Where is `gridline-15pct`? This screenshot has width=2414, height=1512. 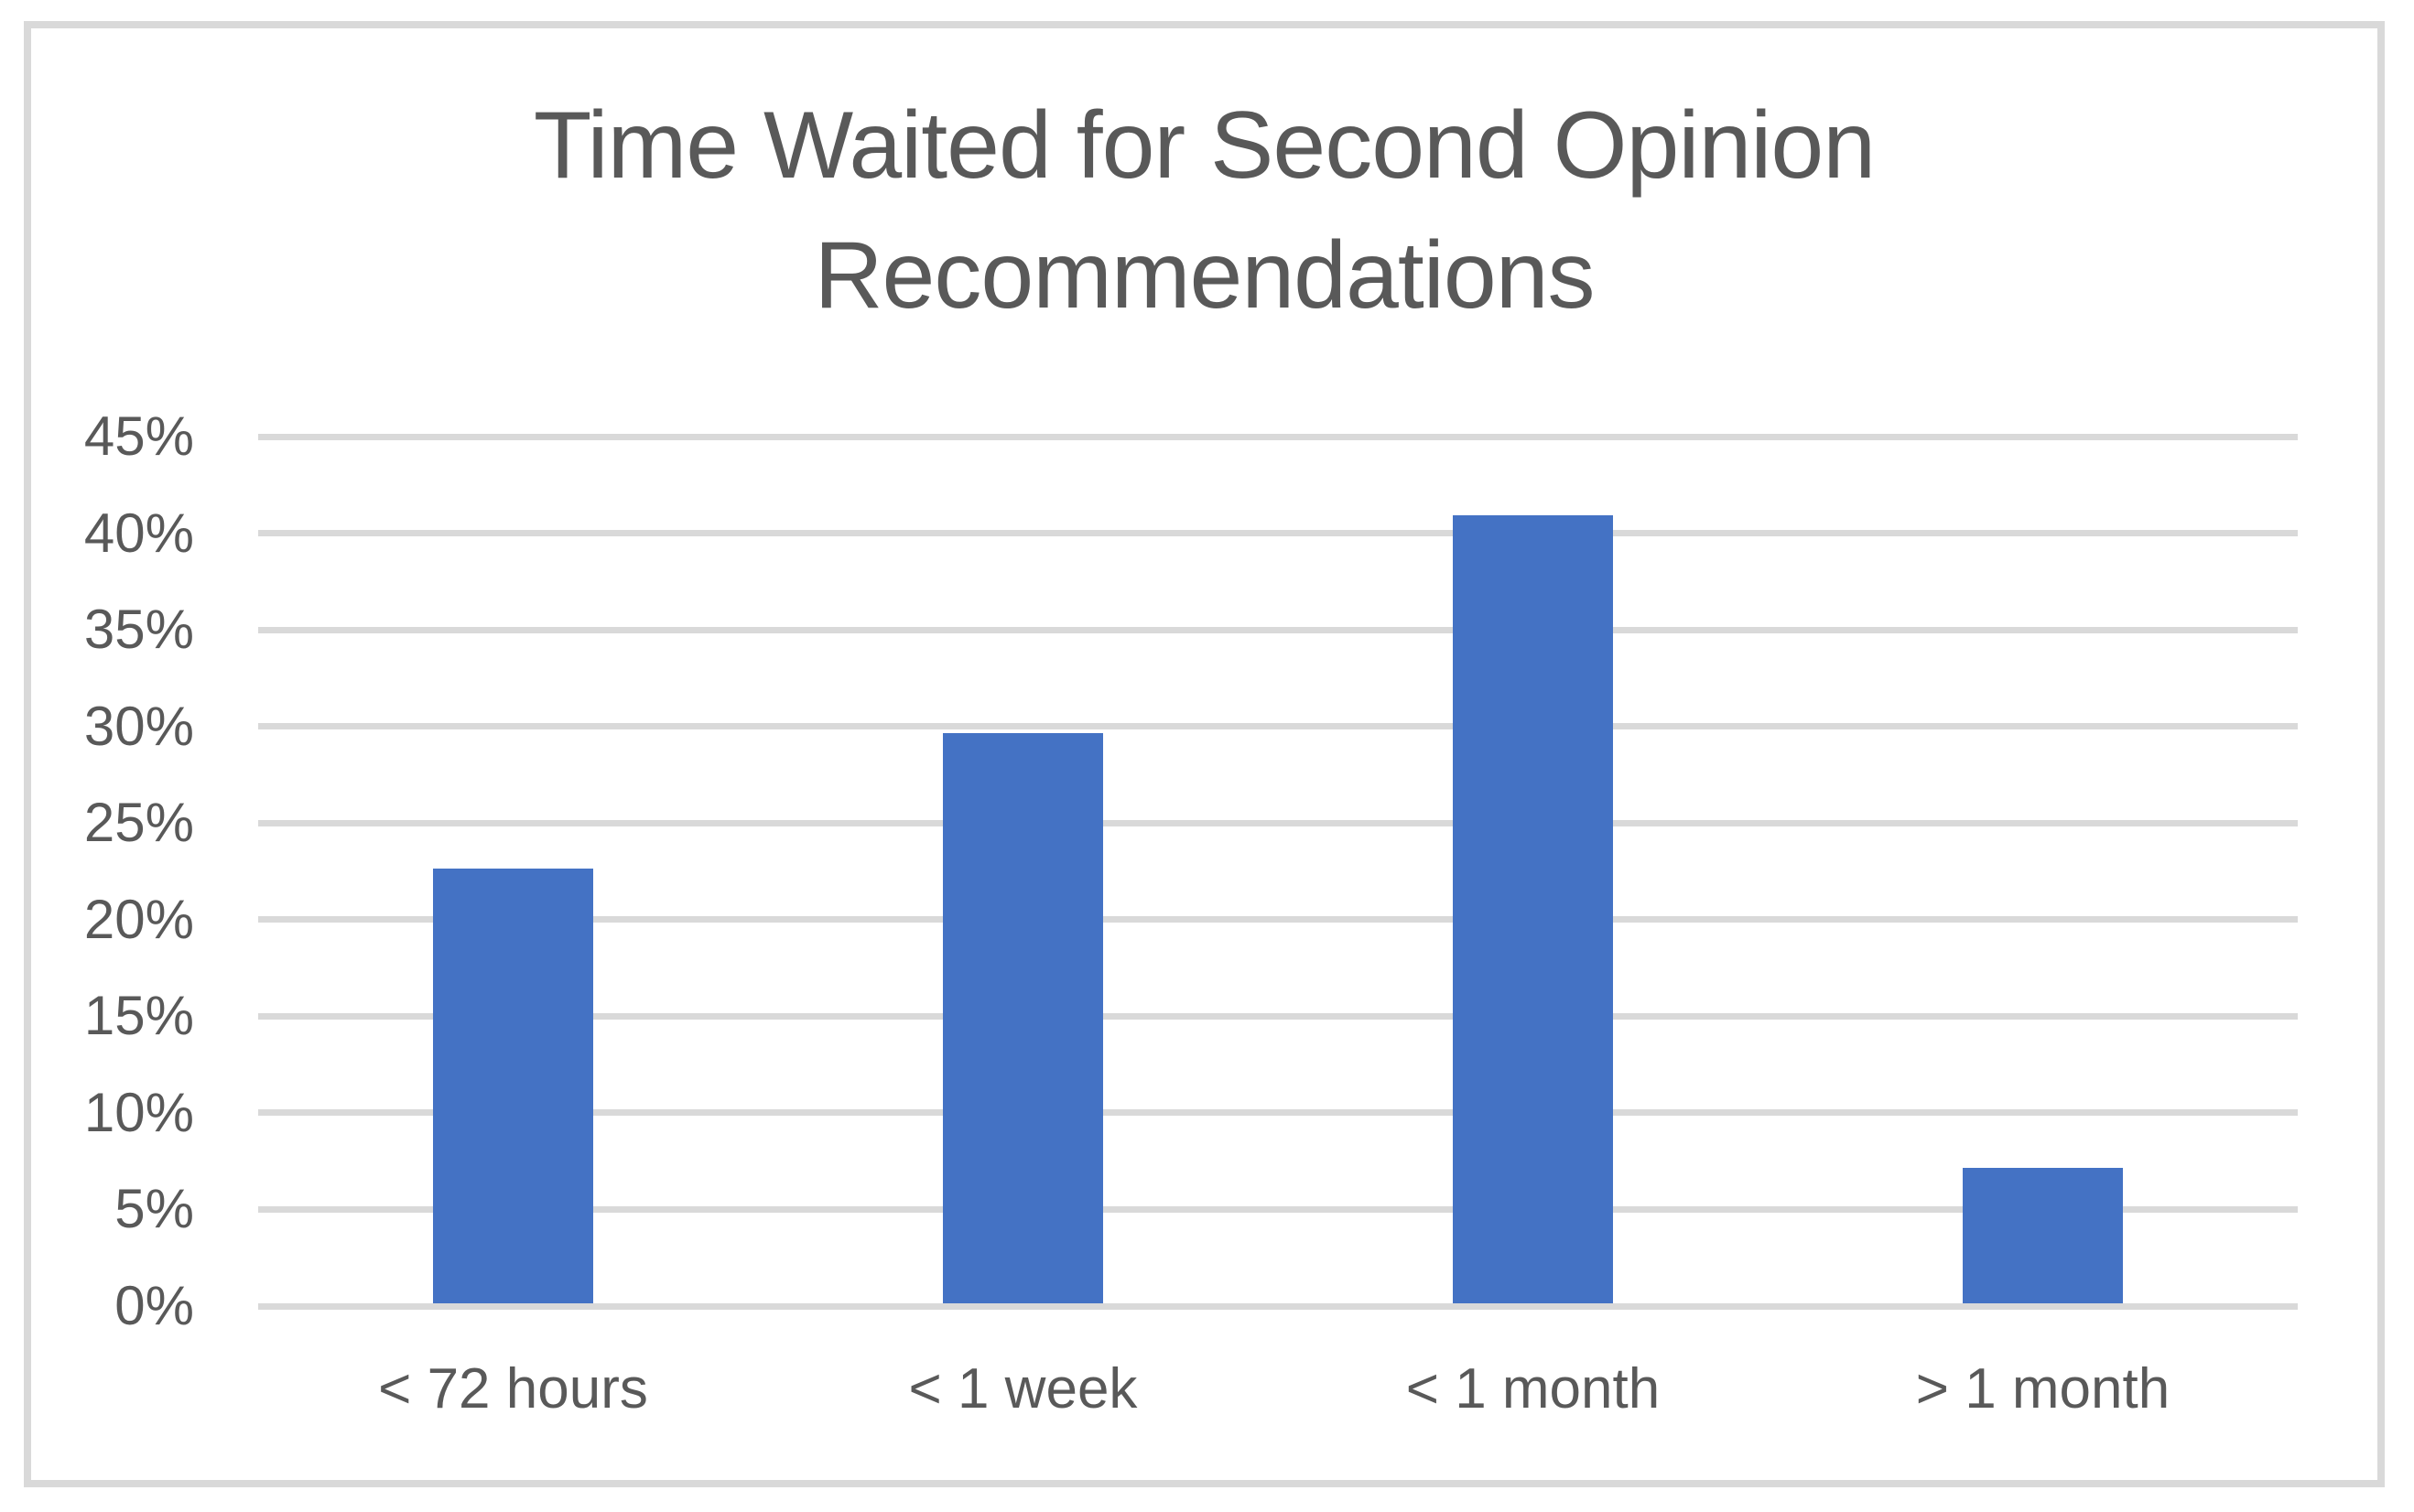 gridline-15pct is located at coordinates (1278, 1016).